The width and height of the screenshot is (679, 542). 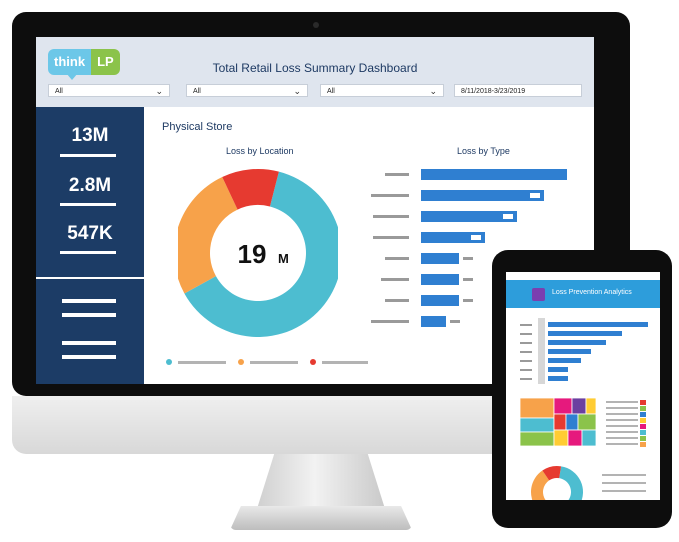 What do you see at coordinates (313, 362) in the screenshot?
I see `legend-dot-red` at bounding box center [313, 362].